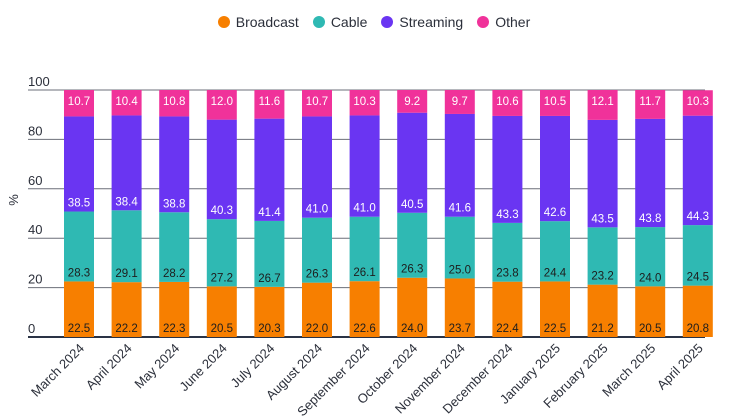  Describe the element at coordinates (126, 202) in the screenshot. I see `data-label-streaming: 38.4` at that location.